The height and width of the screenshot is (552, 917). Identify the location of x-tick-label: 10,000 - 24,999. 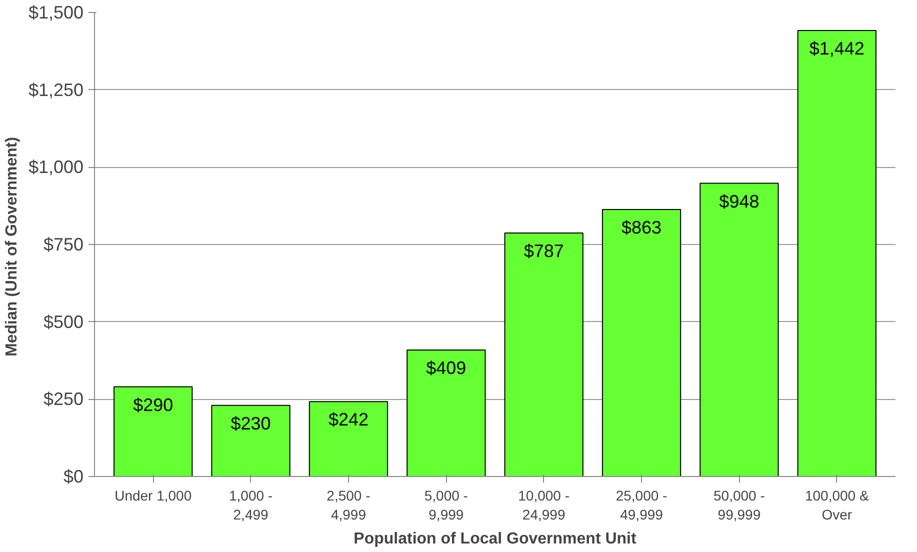
(544, 505).